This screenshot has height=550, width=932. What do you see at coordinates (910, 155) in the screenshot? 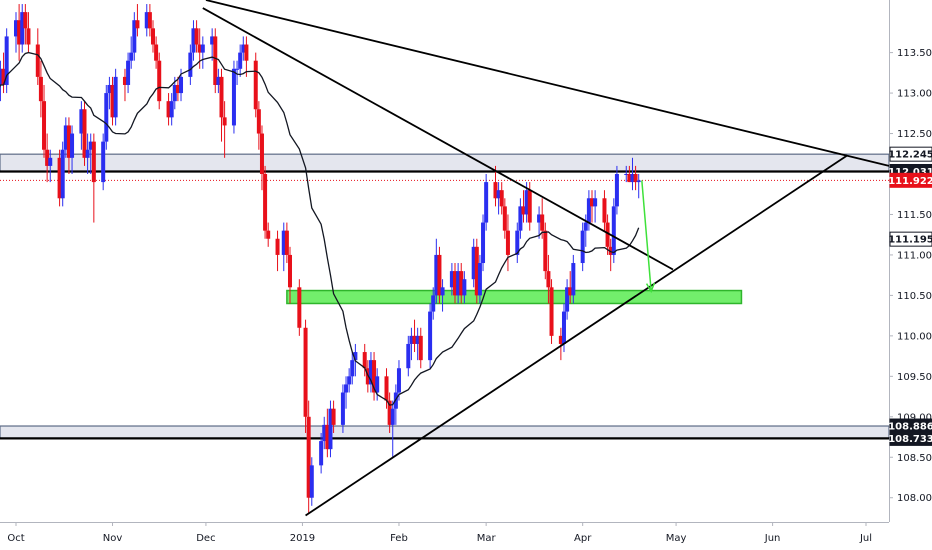
I see `price-label-text: 112.245` at bounding box center [910, 155].